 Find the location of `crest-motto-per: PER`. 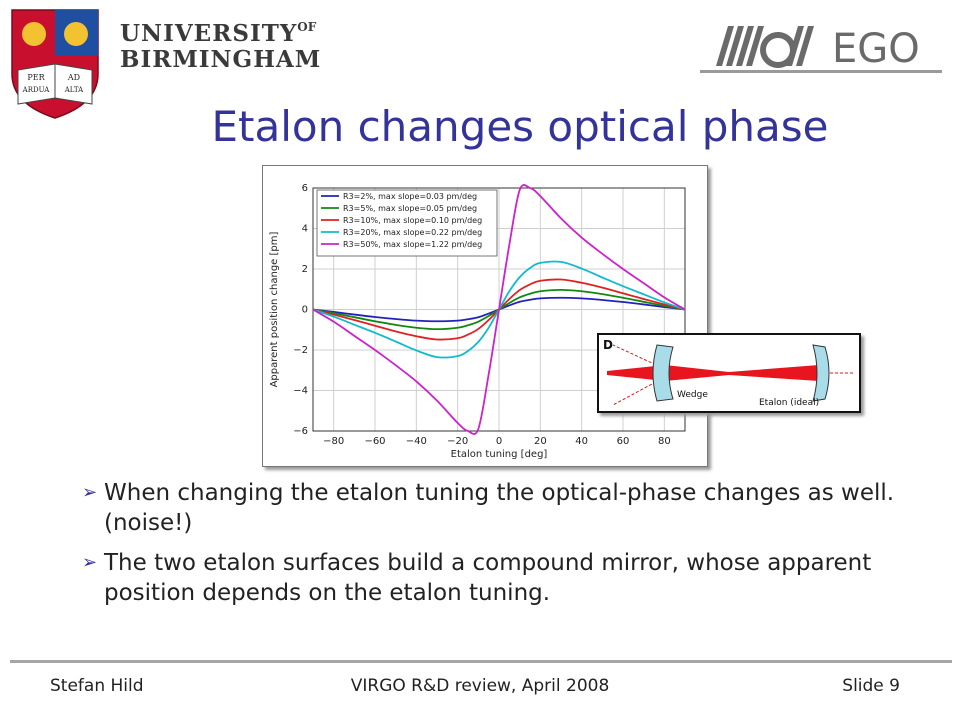

crest-motto-per: PER is located at coordinates (36, 77).